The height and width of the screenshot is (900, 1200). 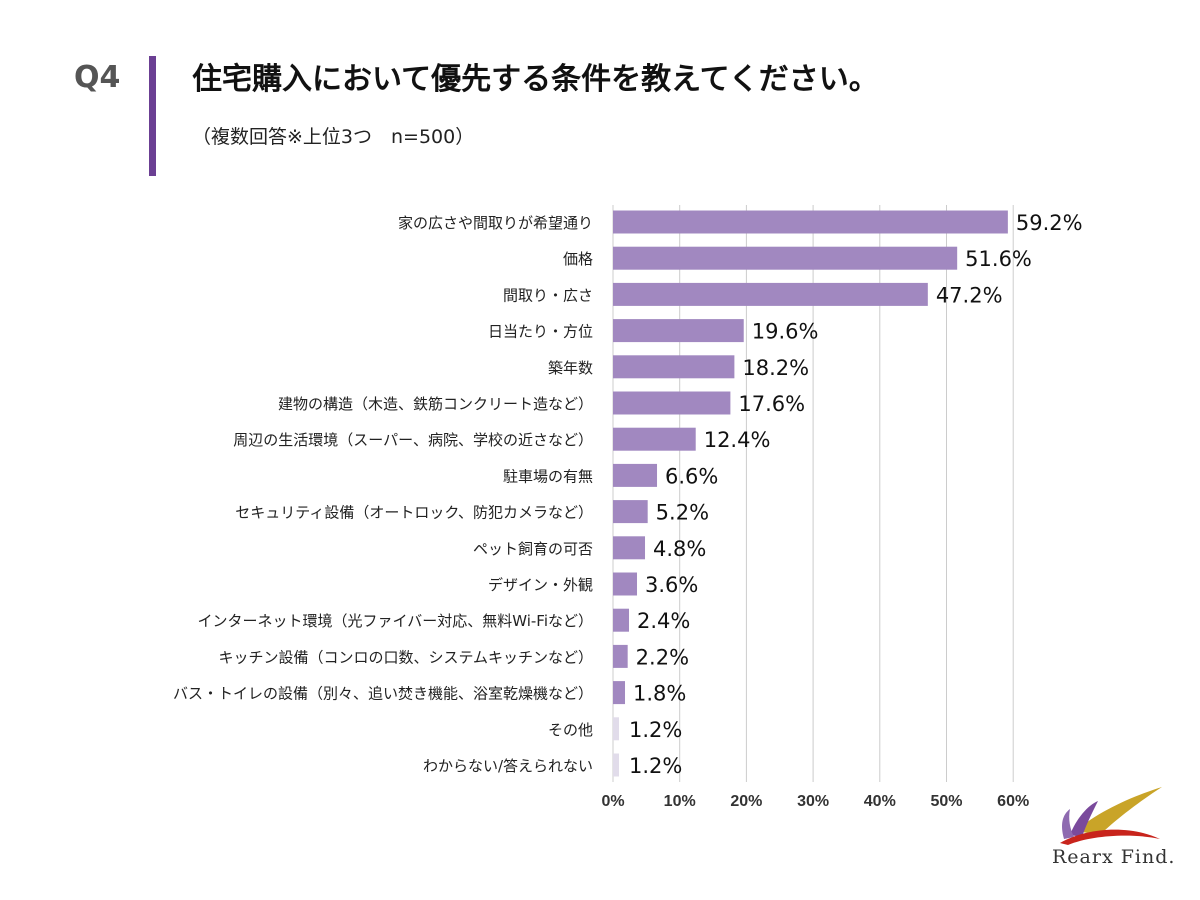 I want to click on category-label: 日当たり・方位, so click(x=540, y=332).